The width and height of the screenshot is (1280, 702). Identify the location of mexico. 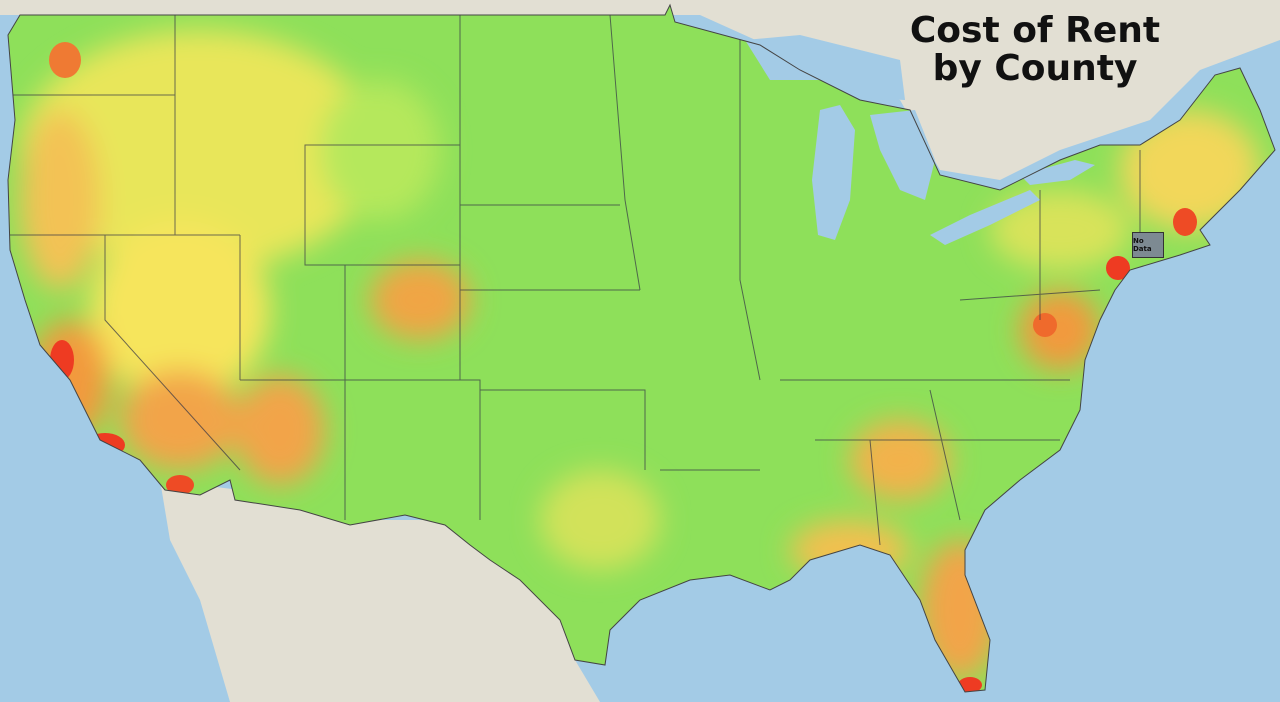
(380, 591).